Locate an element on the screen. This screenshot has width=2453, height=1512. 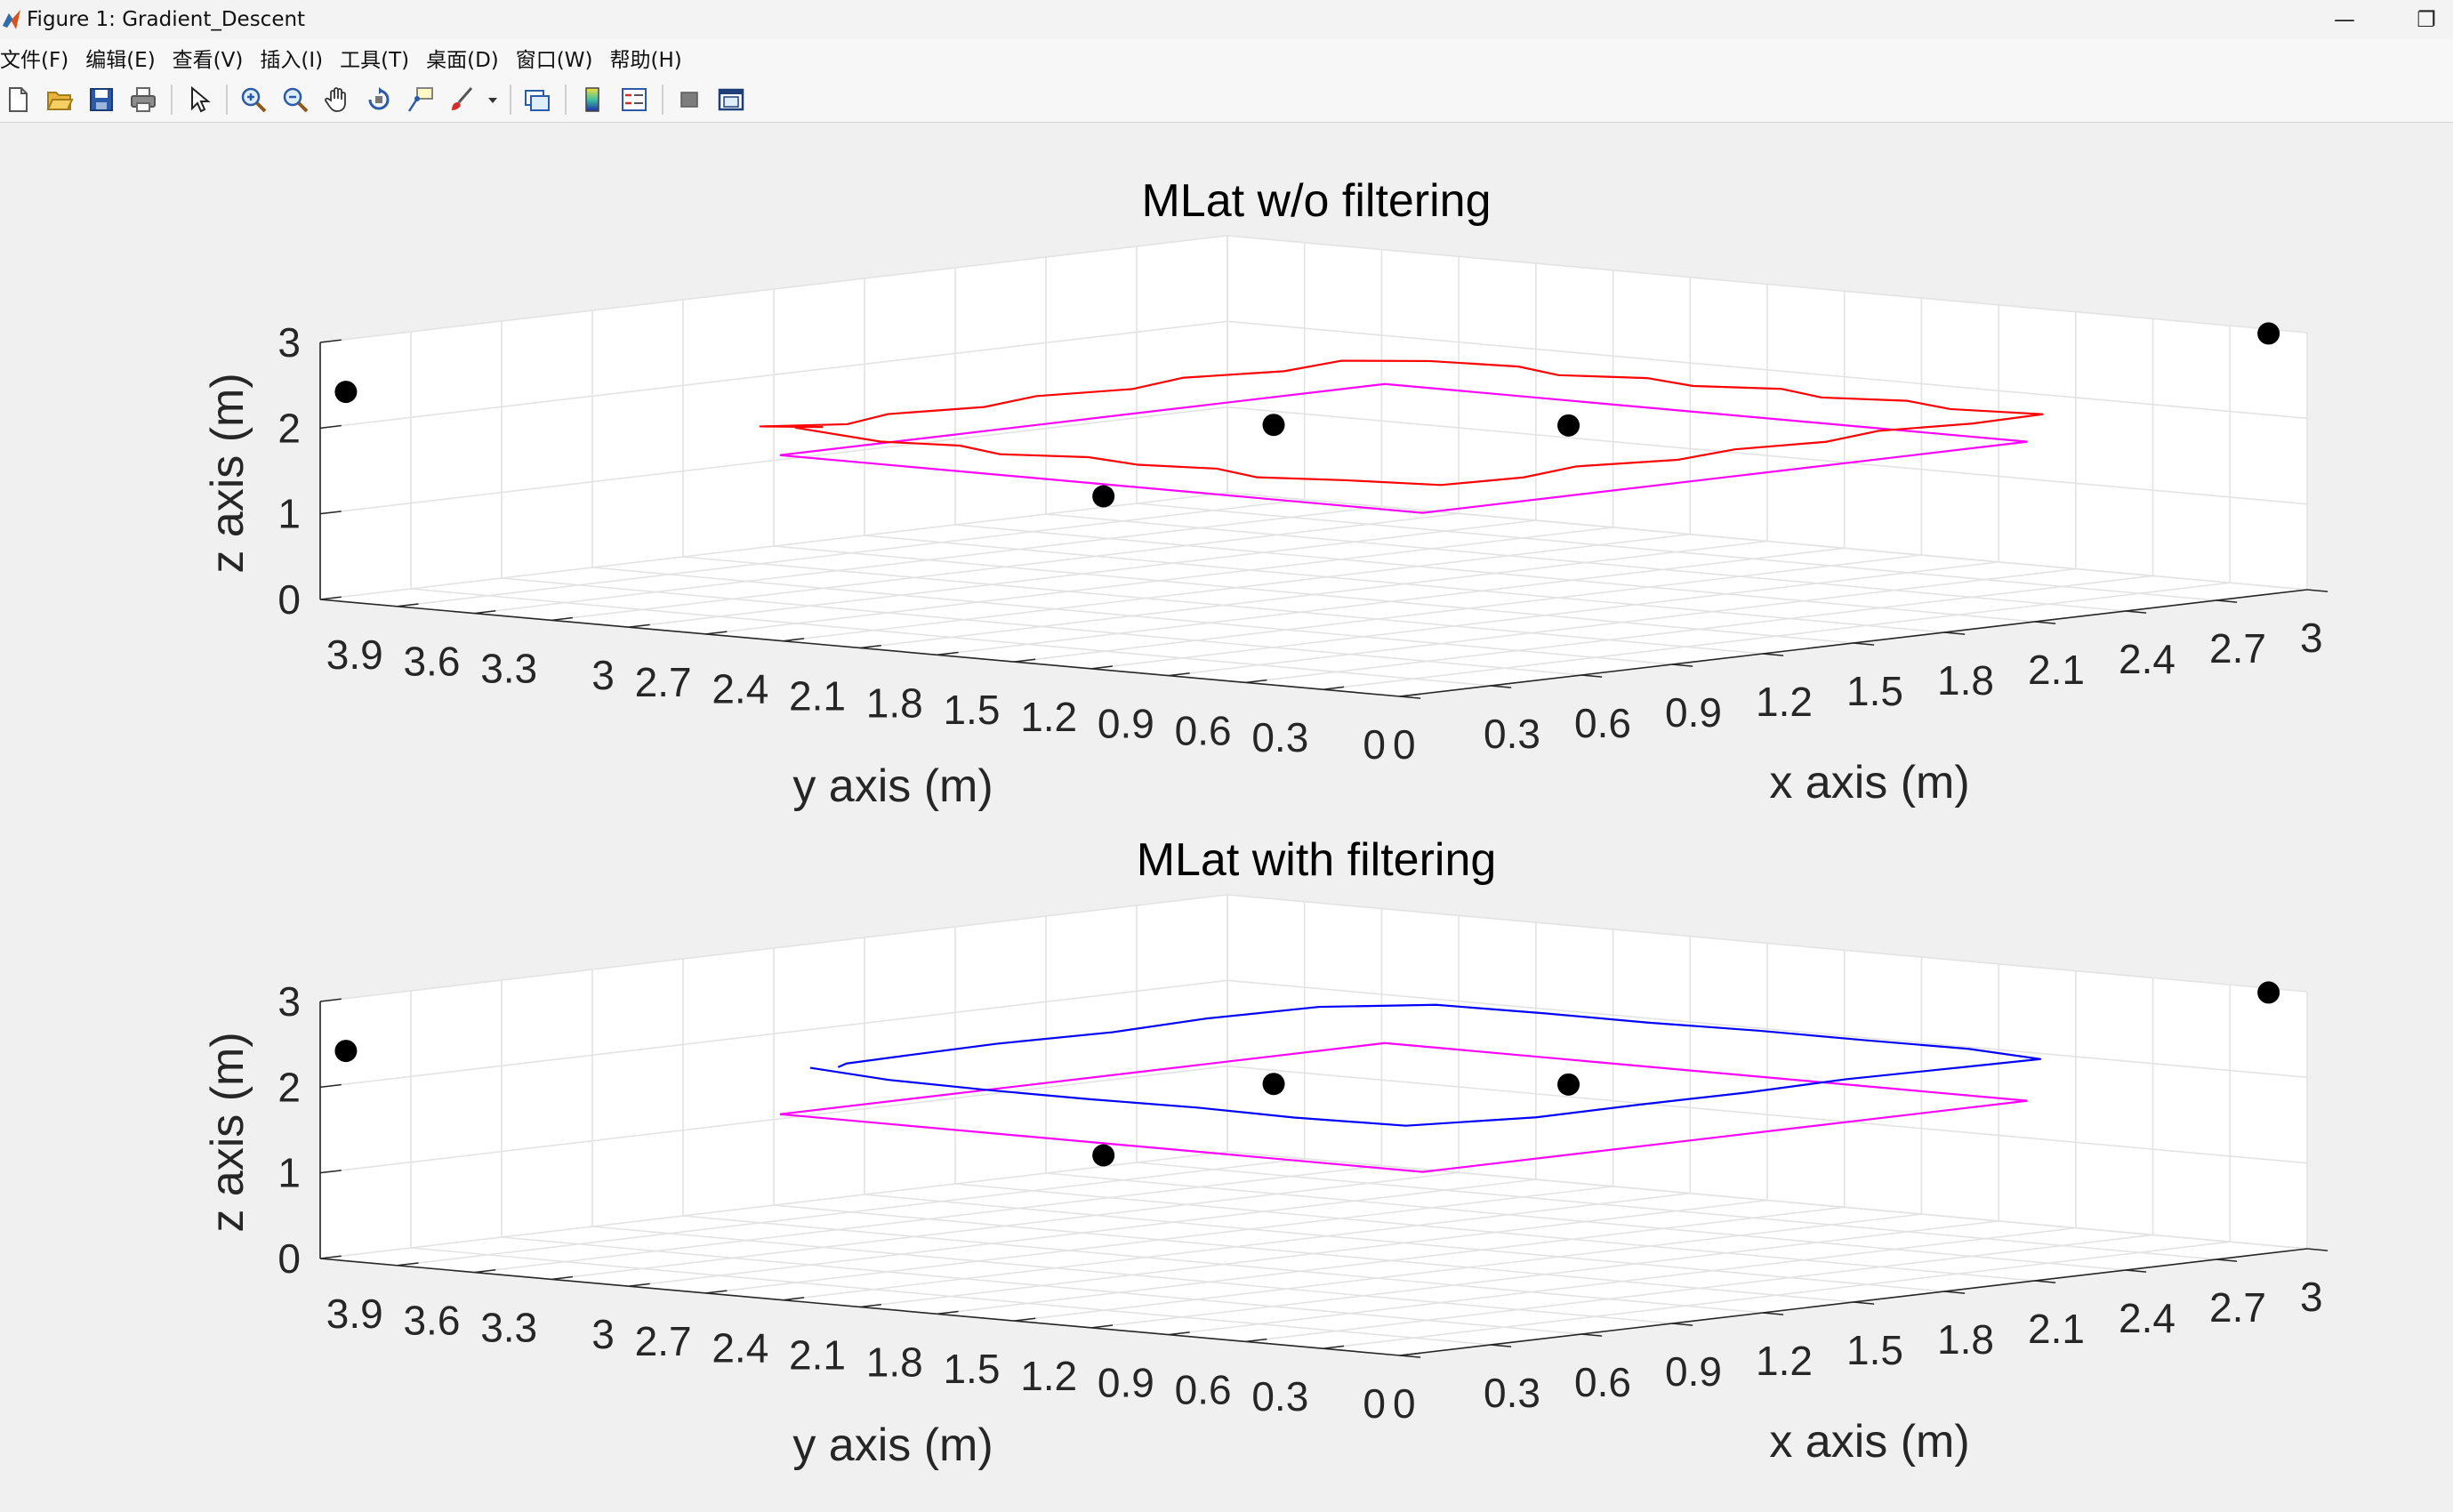
y-tick-label: 2.1 is located at coordinates (817, 697).